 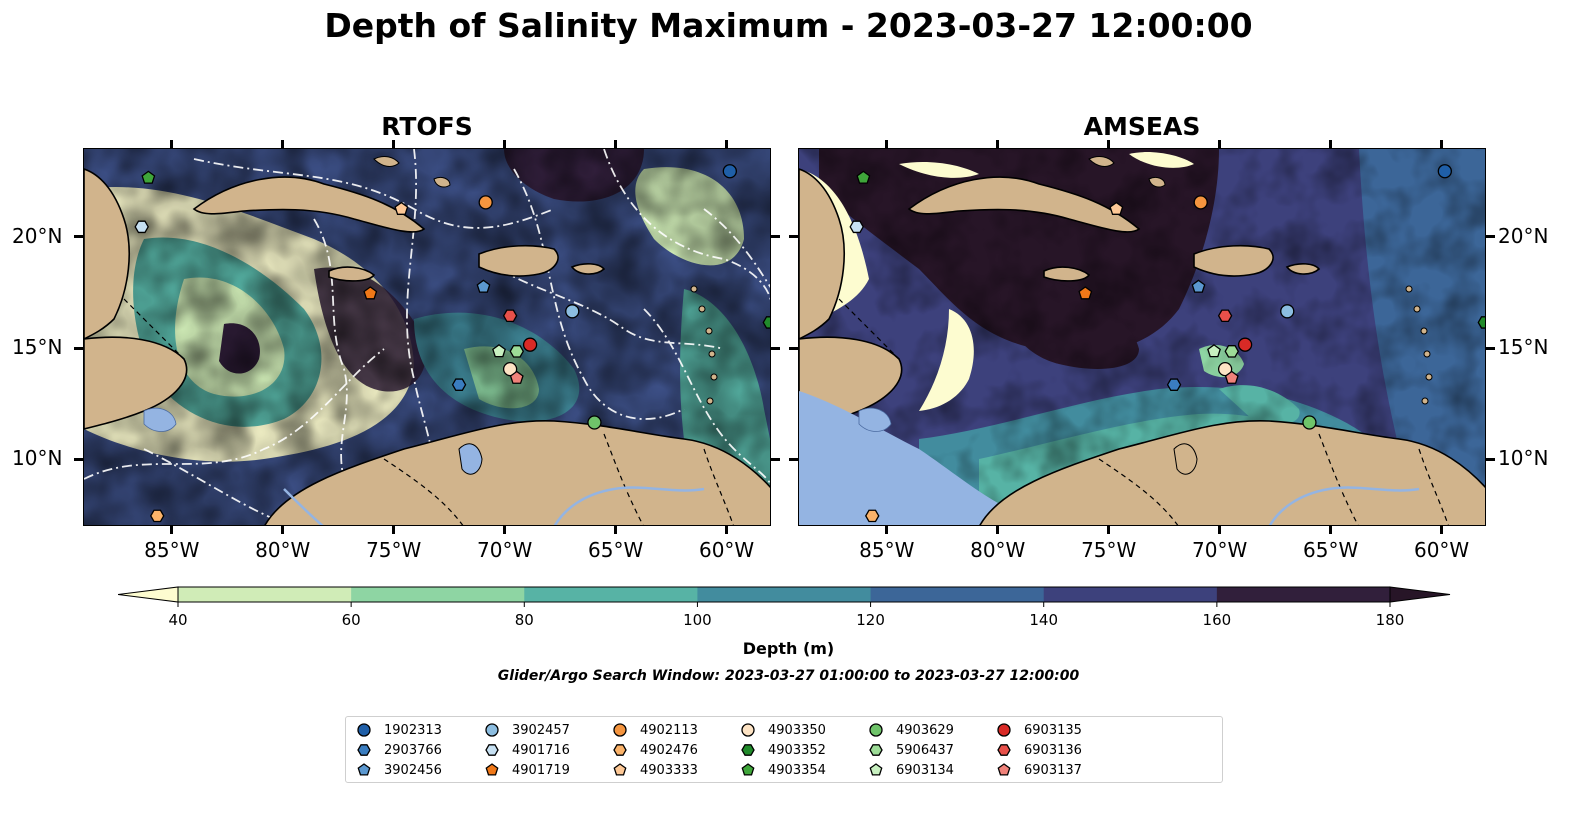 I want to click on legend-label: 4903354, so click(x=797, y=770).